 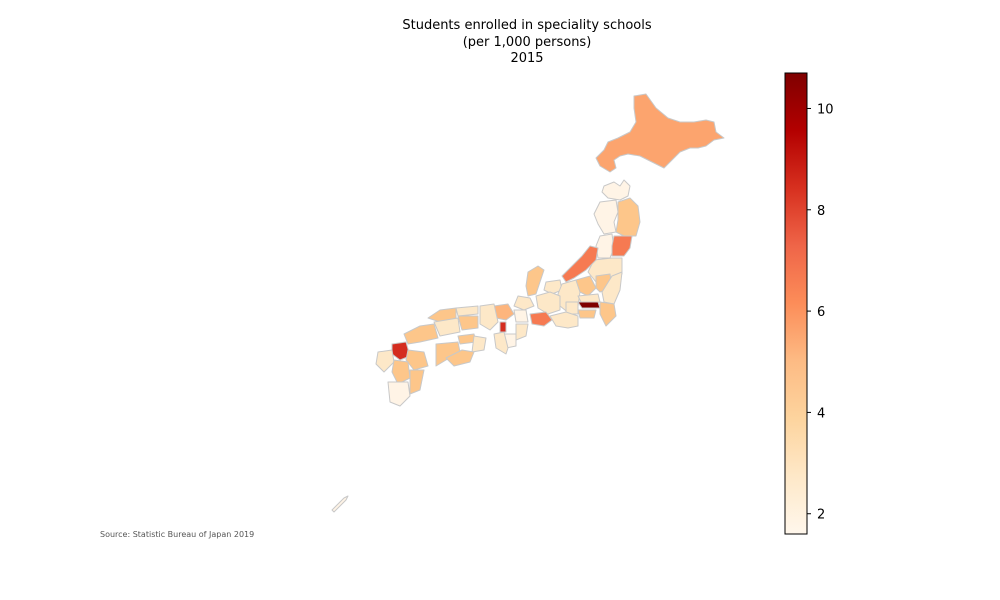 I want to click on colorbar-gradient, so click(x=796, y=303).